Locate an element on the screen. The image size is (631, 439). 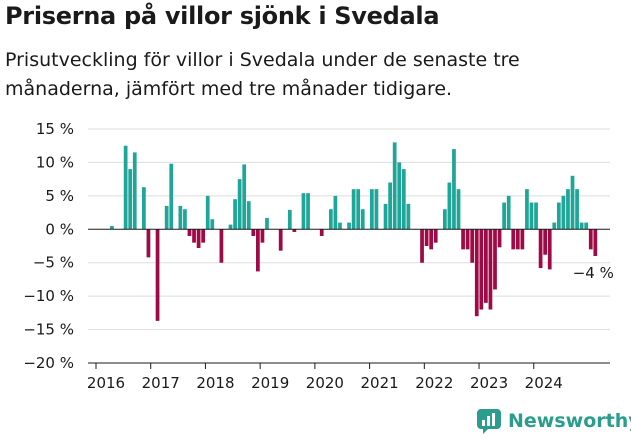
x-tick-label: 2018 is located at coordinates (215, 383).